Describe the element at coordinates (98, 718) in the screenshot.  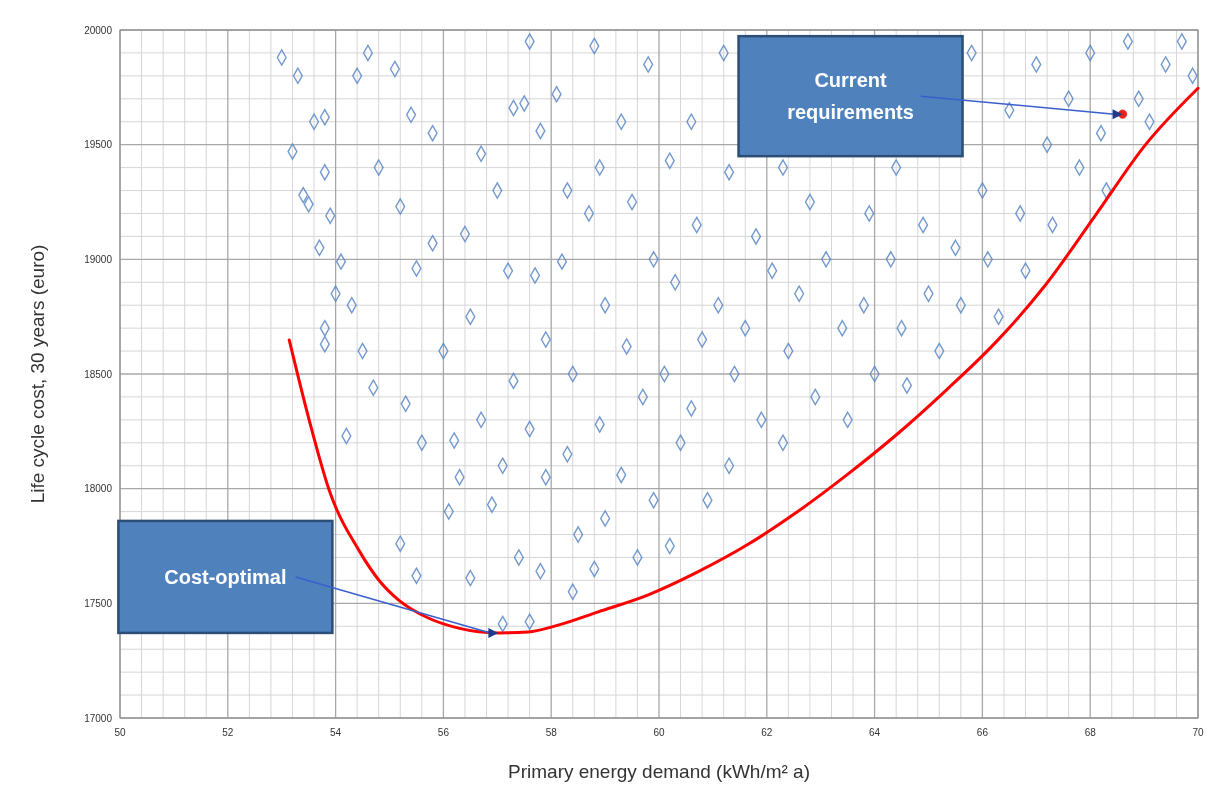
I see `y-tick-label: 17000` at that location.